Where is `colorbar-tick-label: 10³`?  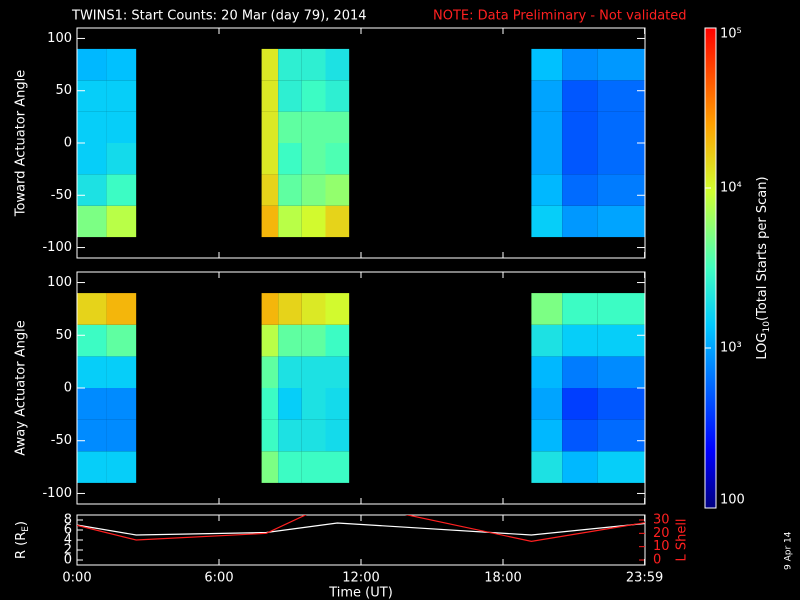
colorbar-tick-label: 10³ is located at coordinates (731, 348).